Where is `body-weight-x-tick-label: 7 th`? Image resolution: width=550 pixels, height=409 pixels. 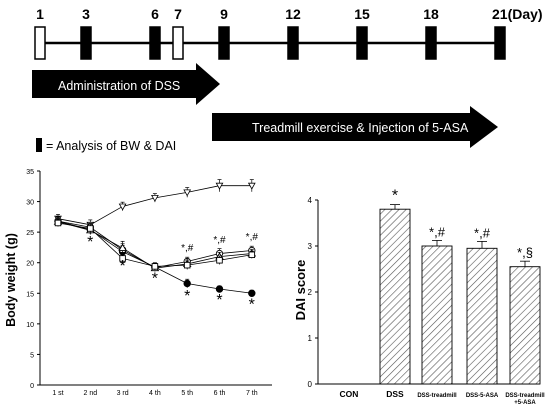 body-weight-x-tick-label: 7 th is located at coordinates (252, 393).